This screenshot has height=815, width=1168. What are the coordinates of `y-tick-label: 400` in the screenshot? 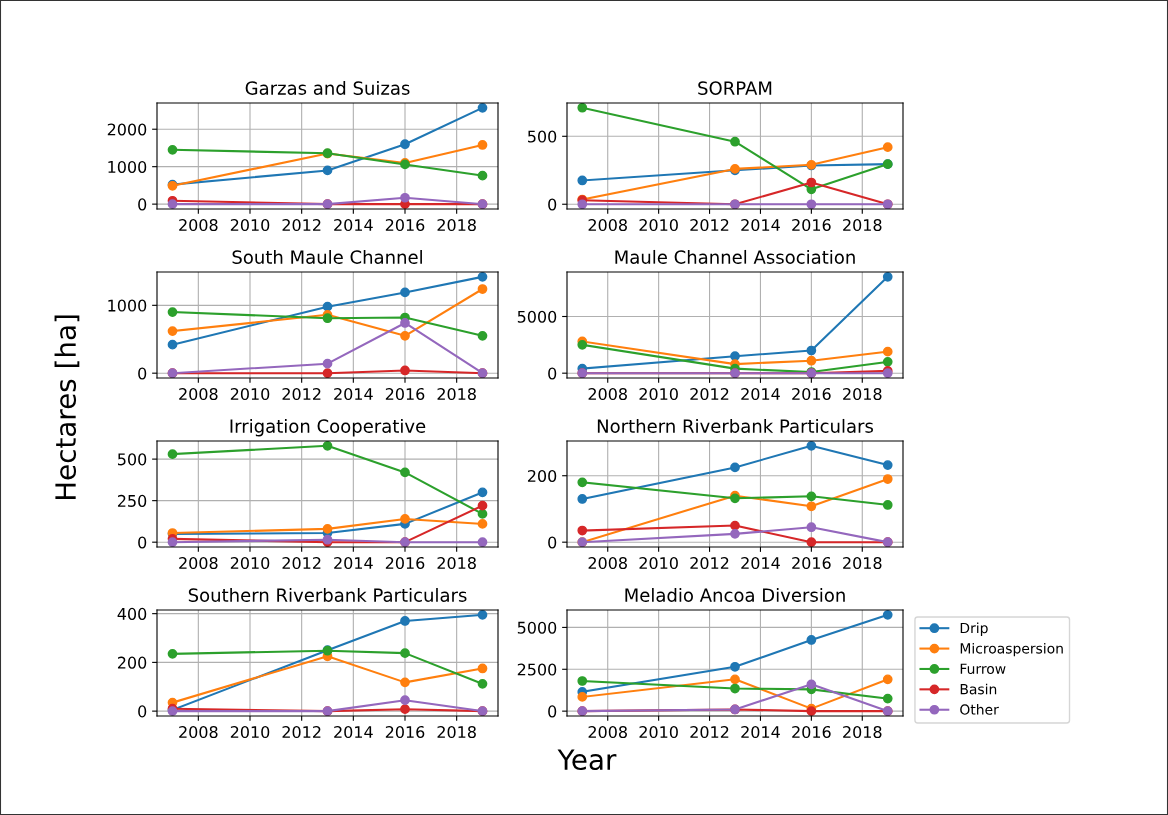 It's located at (132, 613).